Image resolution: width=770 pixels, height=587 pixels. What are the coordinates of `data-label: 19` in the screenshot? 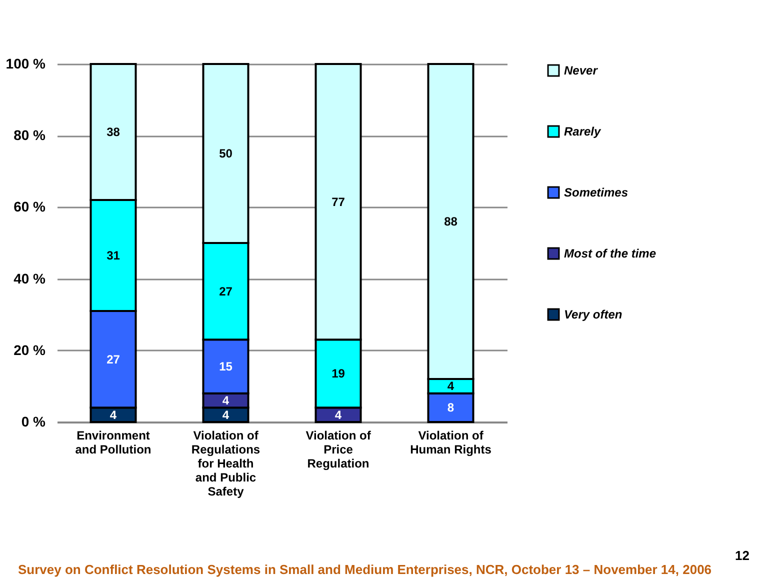 It's located at (339, 373).